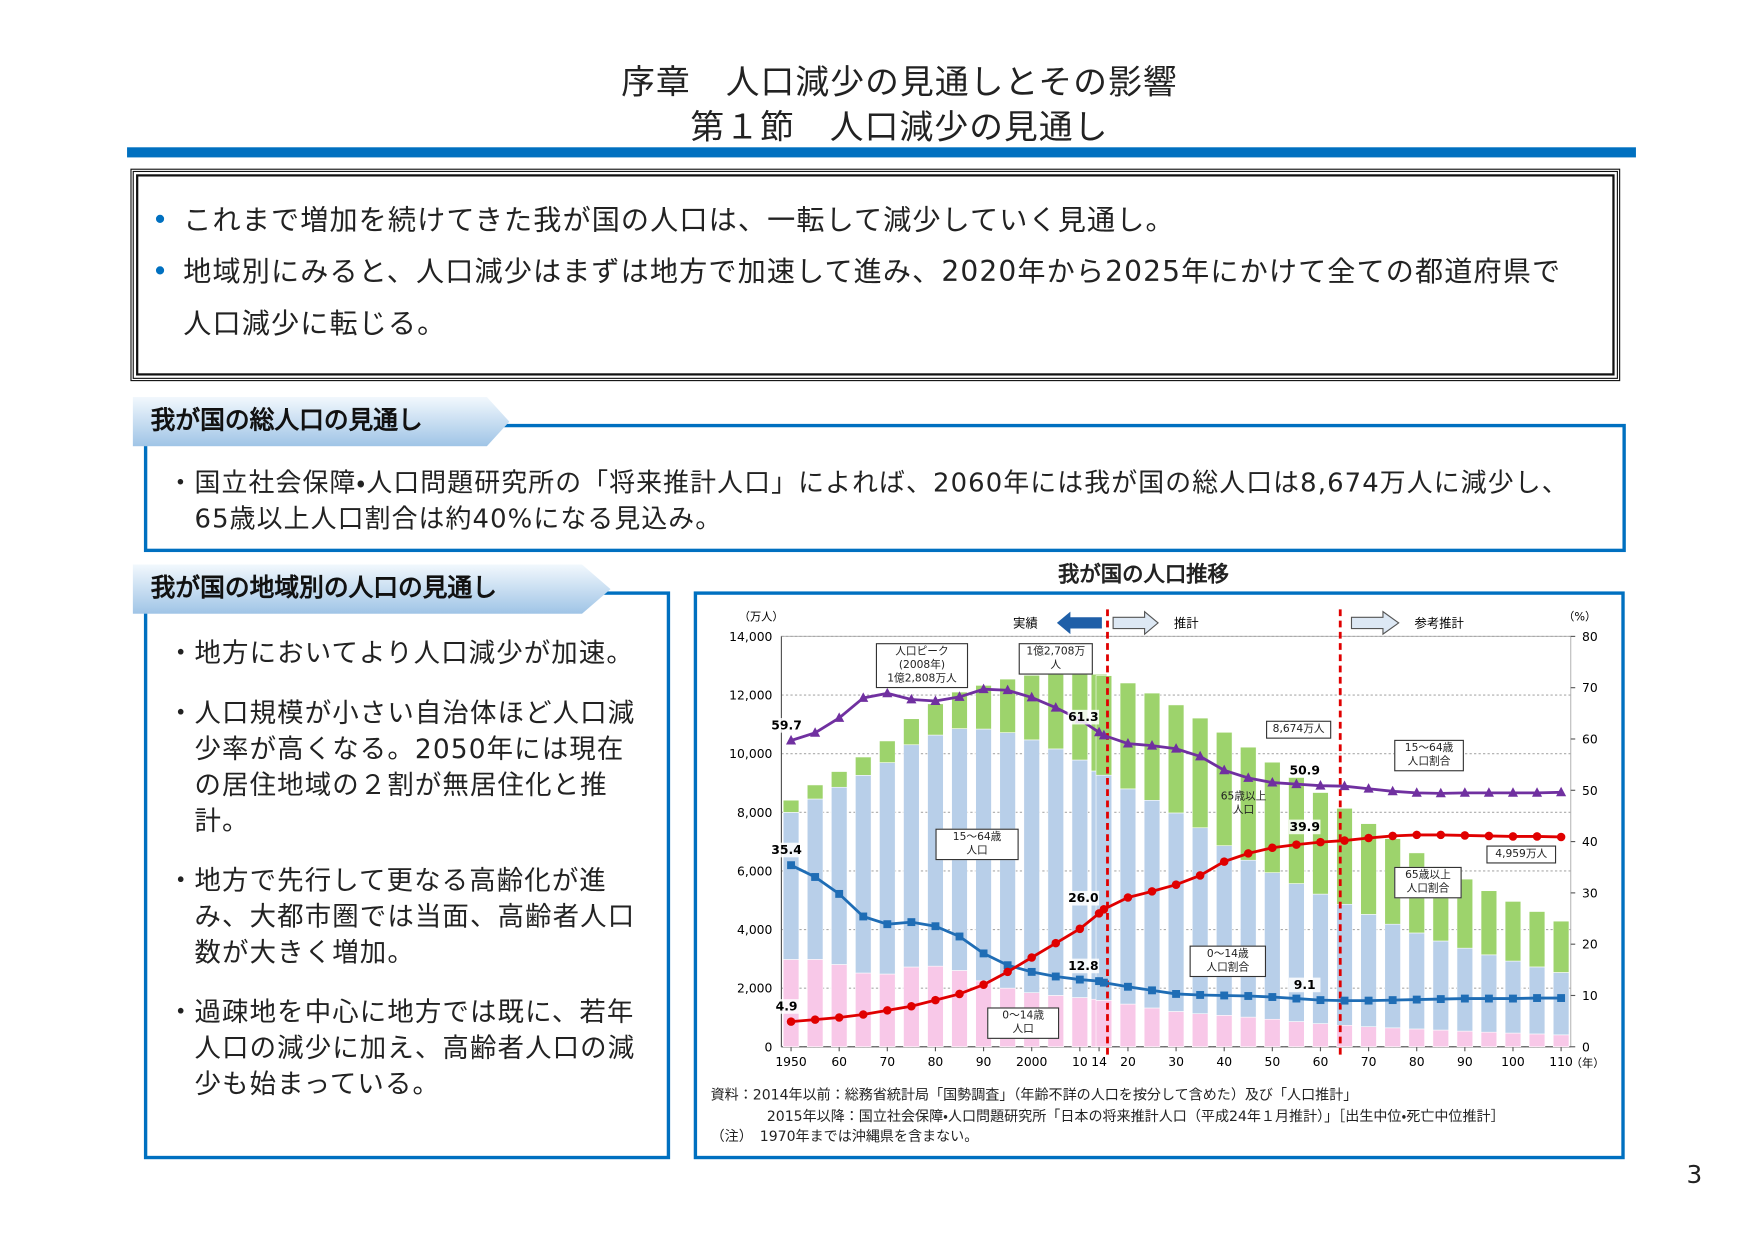 The height and width of the screenshot is (1241, 1754). What do you see at coordinates (750, 696) in the screenshot?
I see `y-tick-label: 12,000` at bounding box center [750, 696].